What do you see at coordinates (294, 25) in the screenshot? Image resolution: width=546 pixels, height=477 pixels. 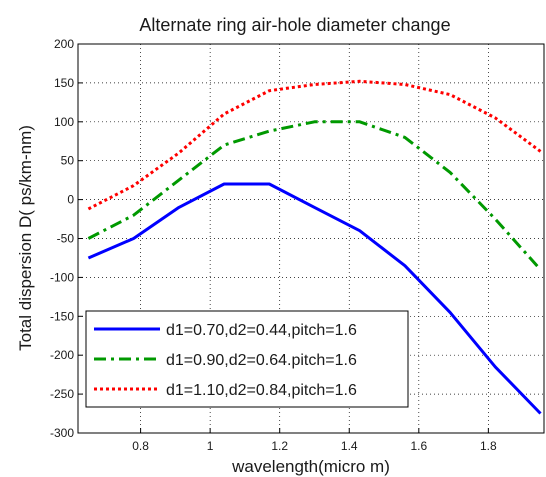 I see `chart-title: Alternate ring air-hole diameter change` at bounding box center [294, 25].